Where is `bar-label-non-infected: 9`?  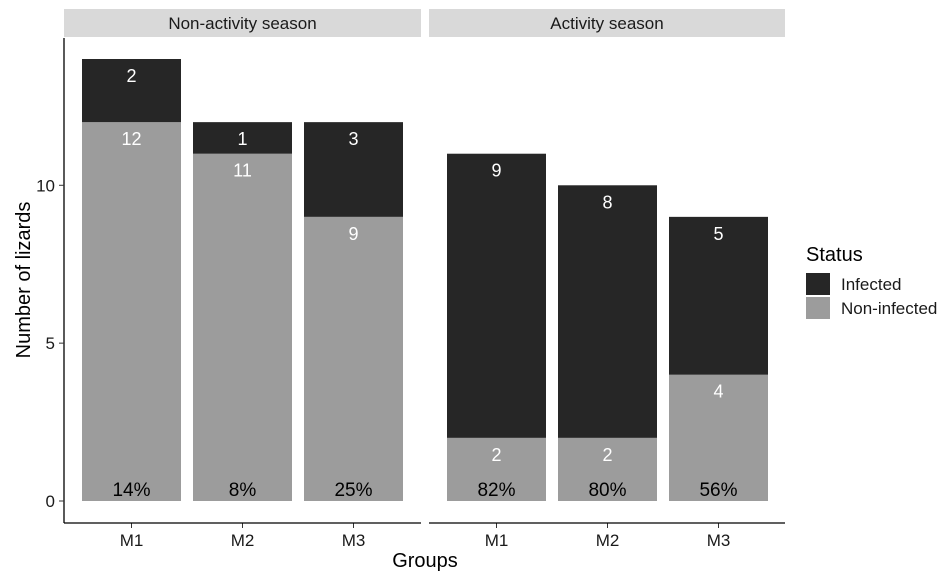 bar-label-non-infected: 9 is located at coordinates (353, 234).